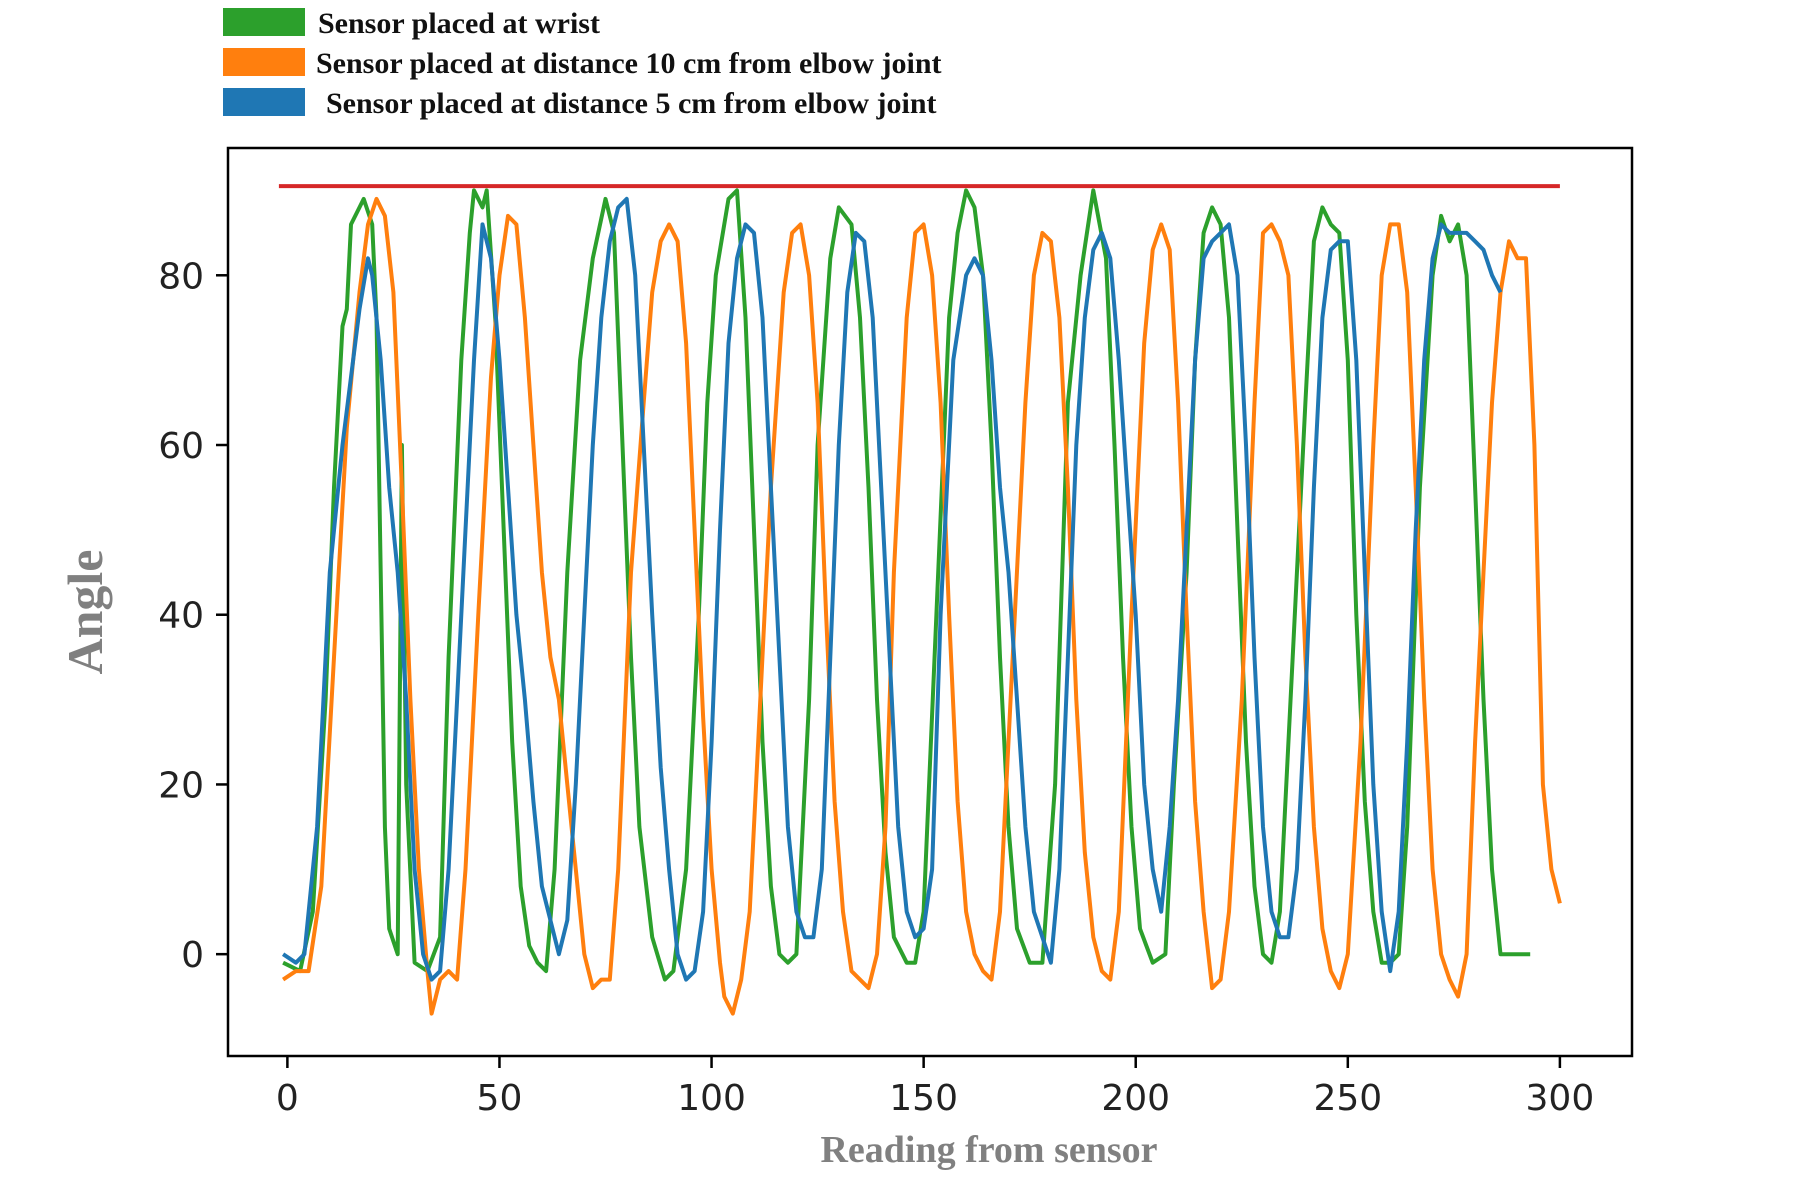  What do you see at coordinates (711, 1098) in the screenshot?
I see `x-tick-label: 100` at bounding box center [711, 1098].